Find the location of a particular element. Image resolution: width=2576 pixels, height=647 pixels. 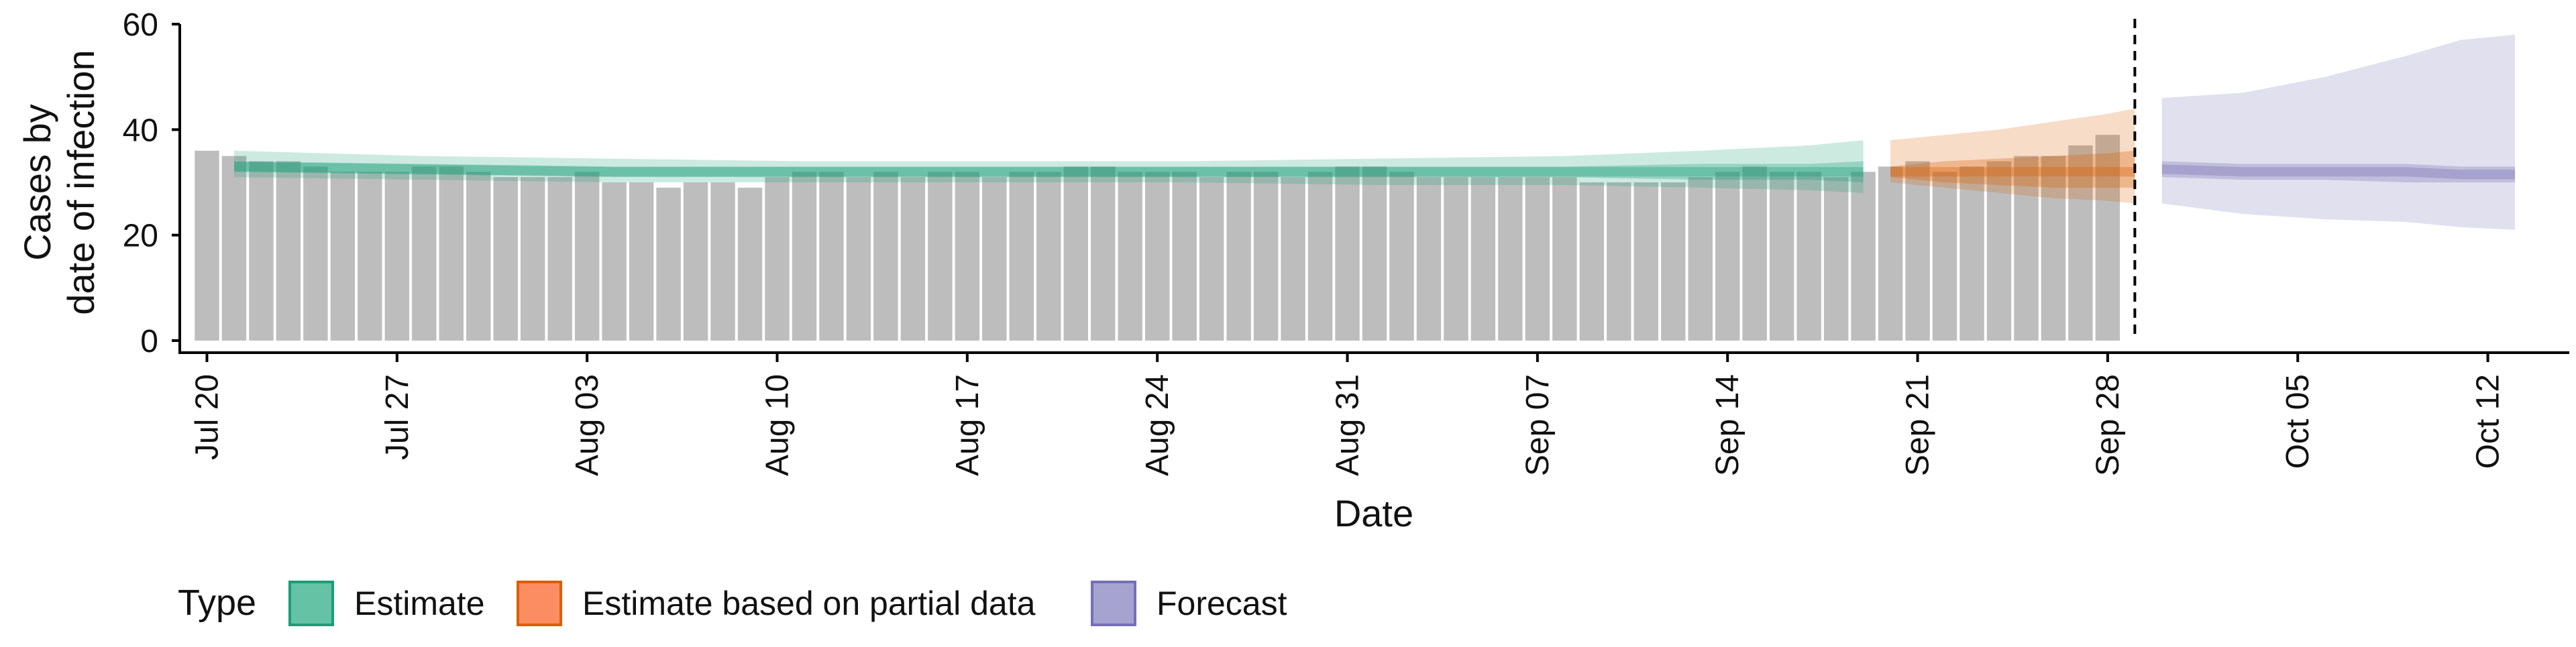

x-tick-label-9: Sep 21 is located at coordinates (1918, 425).